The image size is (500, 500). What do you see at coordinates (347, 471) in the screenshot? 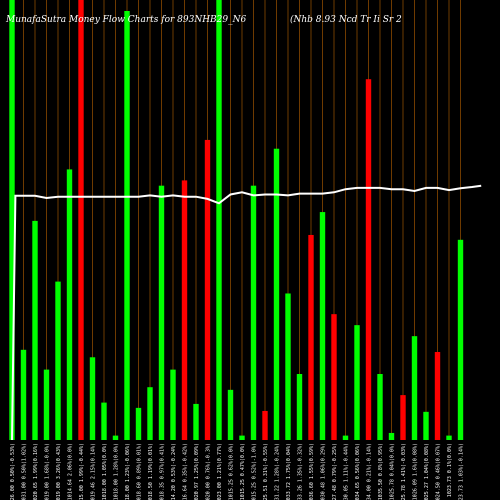
I see `x-tick-label: 1030.05 1.11%(-0.44%)` at bounding box center [347, 471].